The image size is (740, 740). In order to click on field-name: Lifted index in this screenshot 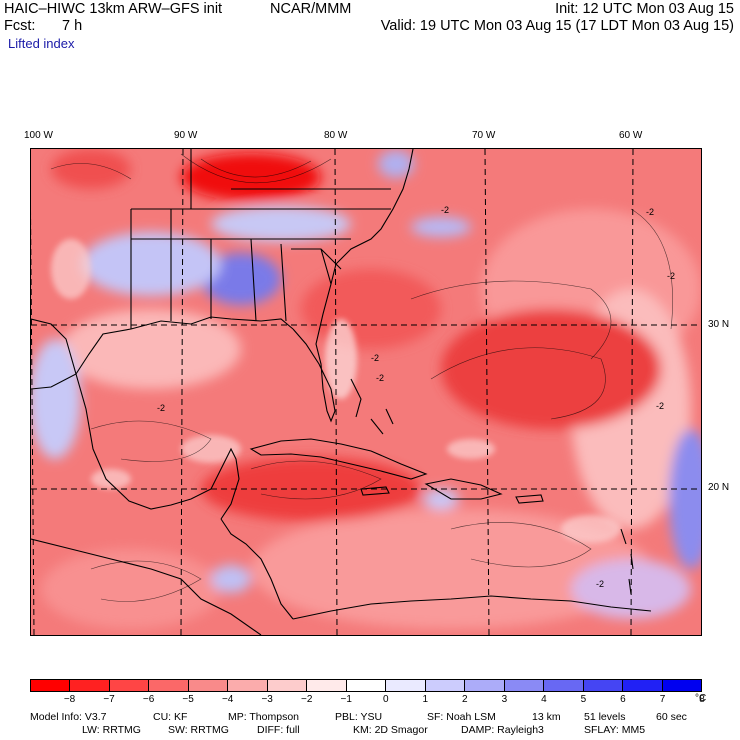, I will do `click(41, 43)`.